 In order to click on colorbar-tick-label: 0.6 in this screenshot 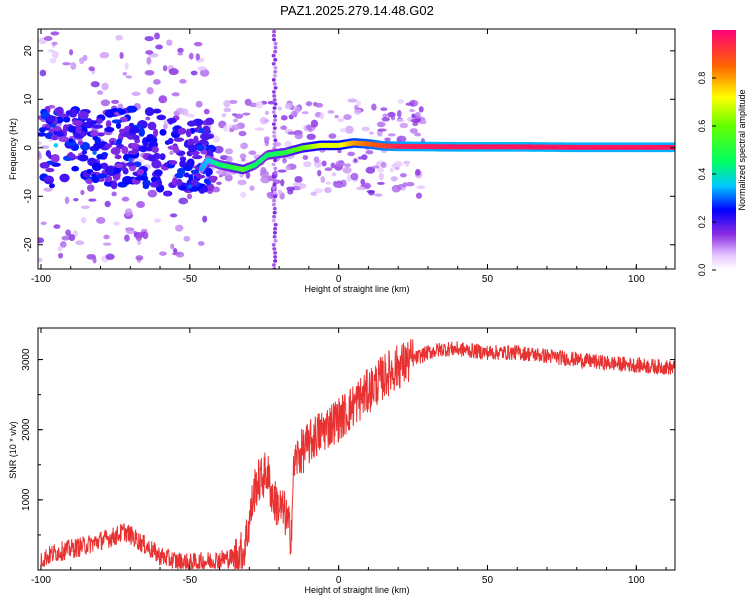, I will do `click(702, 126)`.